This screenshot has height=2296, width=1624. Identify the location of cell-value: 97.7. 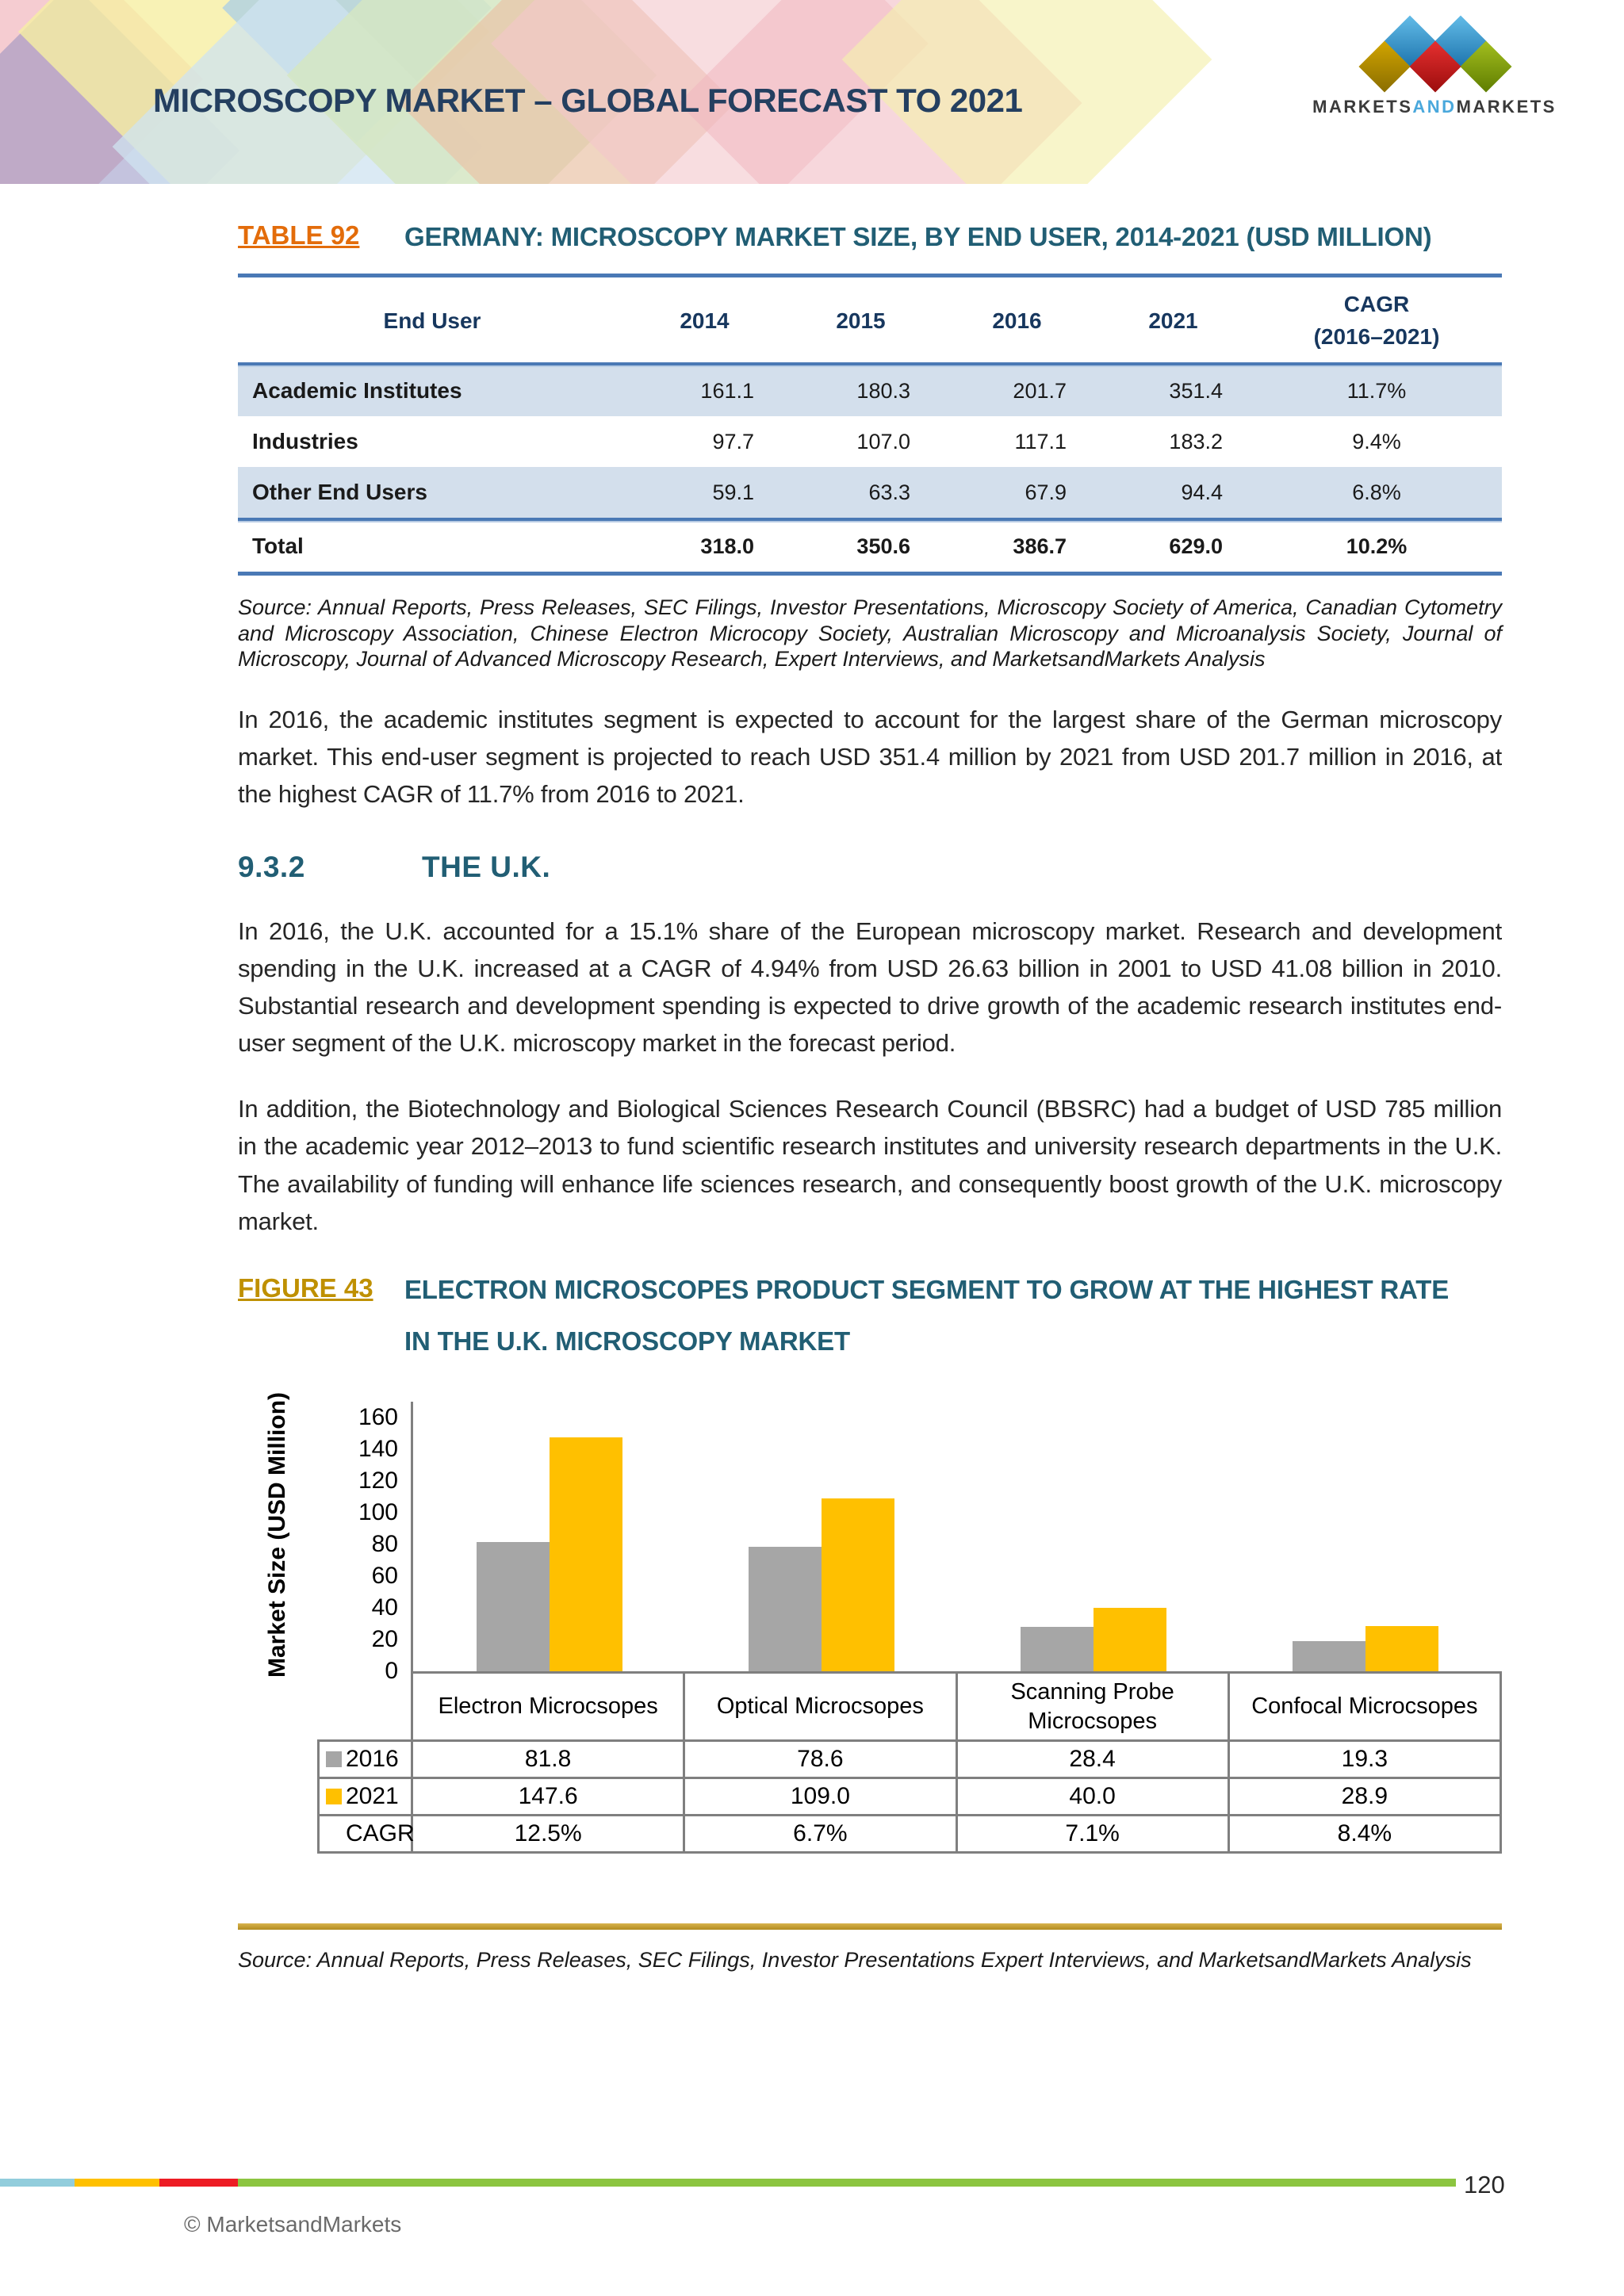
(733, 441).